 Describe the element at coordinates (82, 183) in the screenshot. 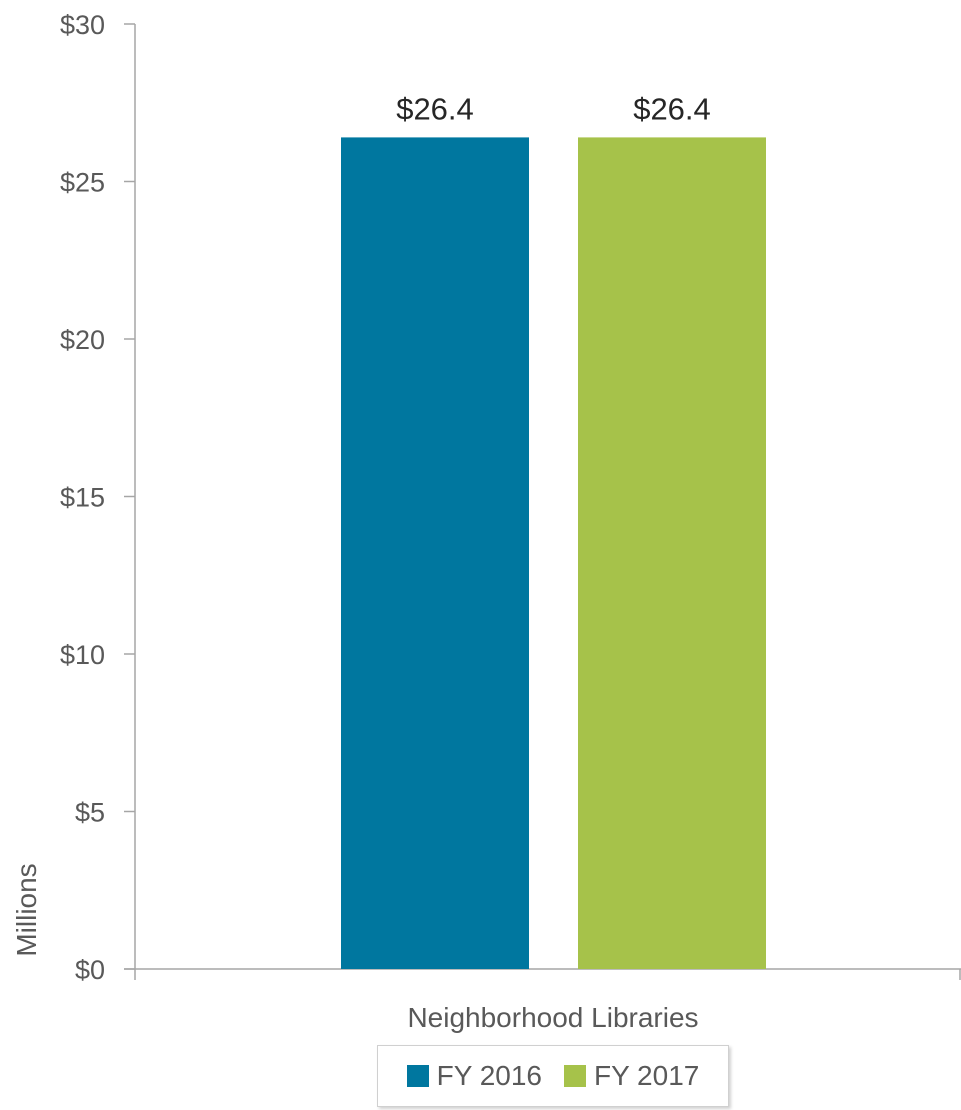

I see `y-tick-label: $25` at that location.